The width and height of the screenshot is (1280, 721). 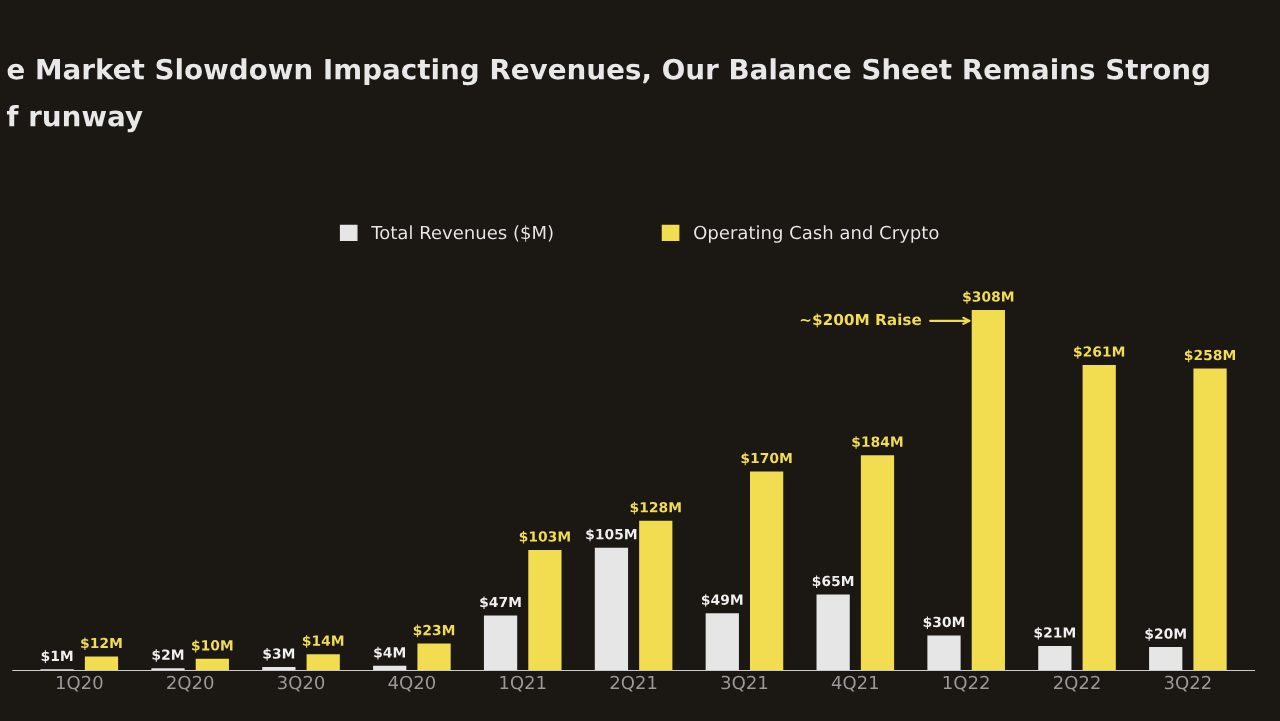 What do you see at coordinates (854, 683) in the screenshot?
I see `x-tick-label: 4Q21` at bounding box center [854, 683].